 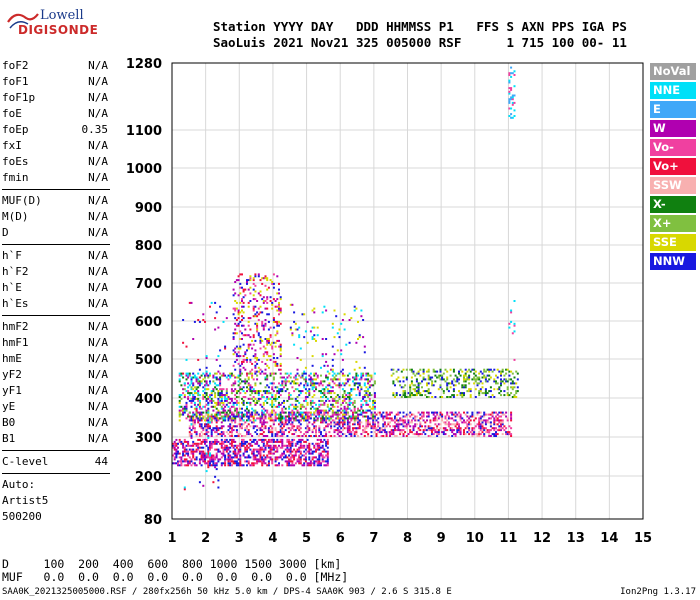 I want to click on param-key: hmF2, so click(x=15, y=326).